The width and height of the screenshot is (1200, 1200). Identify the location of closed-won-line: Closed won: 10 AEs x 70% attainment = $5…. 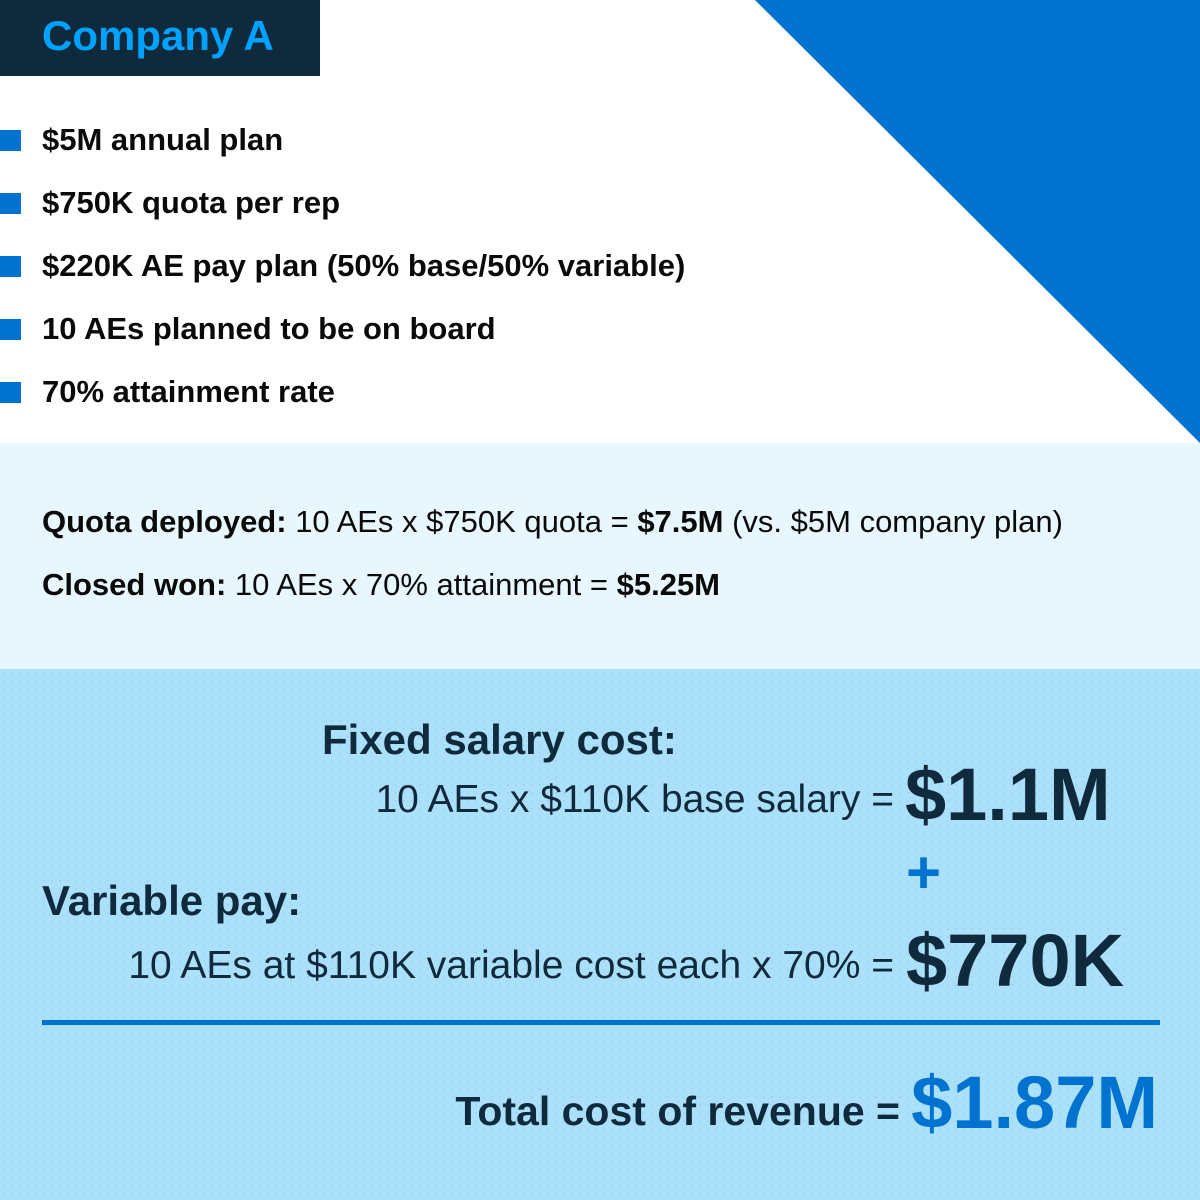
(381, 585).